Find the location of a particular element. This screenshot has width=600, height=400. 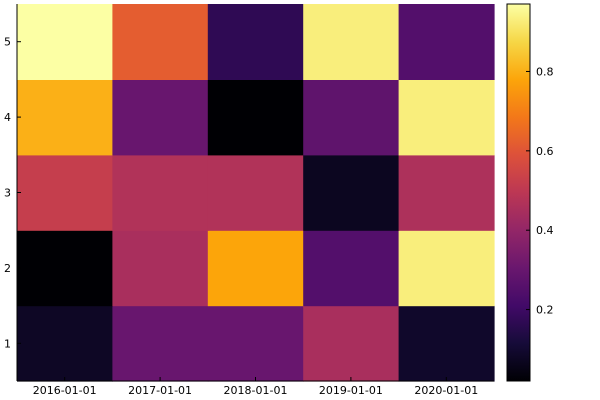

x-tick-label: 2016-01-01 is located at coordinates (65, 390).